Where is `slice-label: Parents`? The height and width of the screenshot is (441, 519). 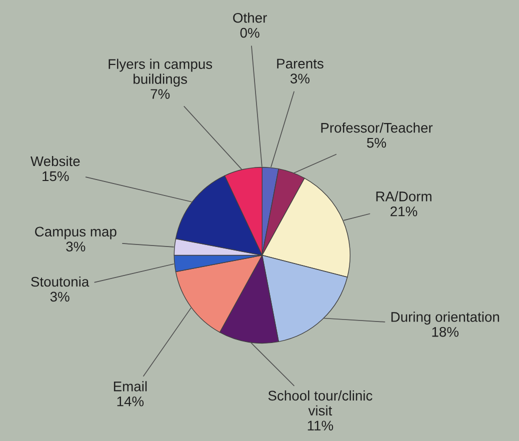 slice-label: Parents is located at coordinates (300, 63).